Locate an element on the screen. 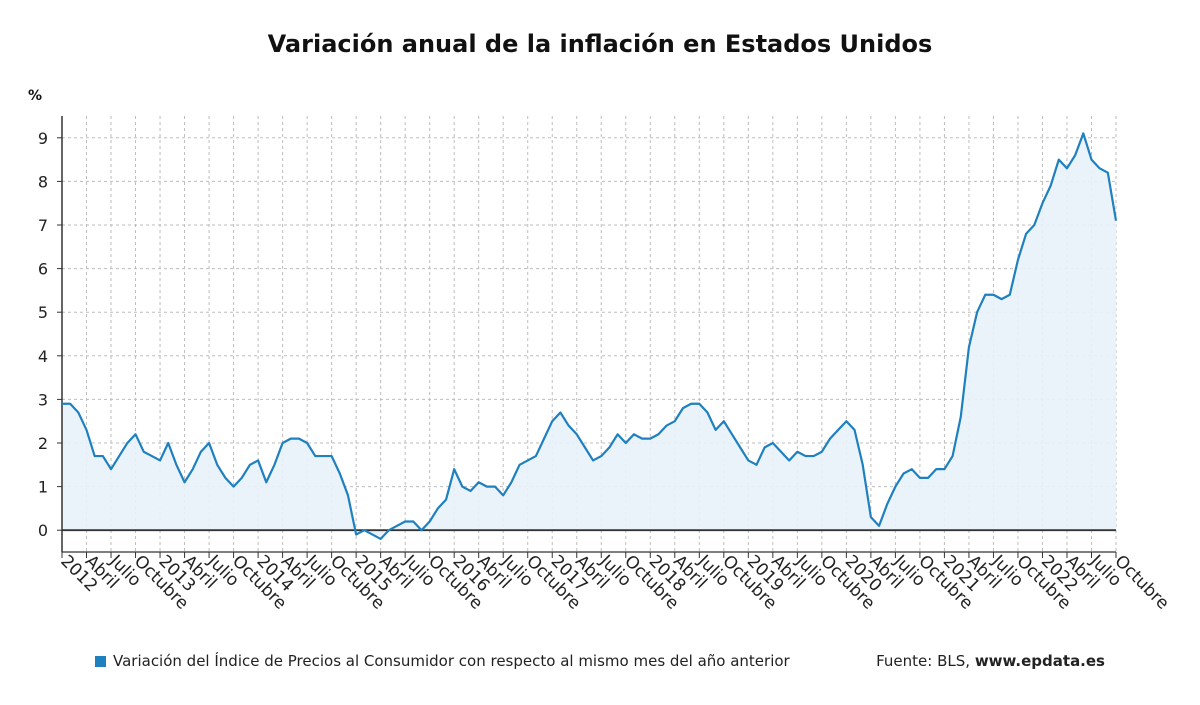 Image resolution: width=1200 pixels, height=705 pixels. y-tick-label: 6 is located at coordinates (43, 269).